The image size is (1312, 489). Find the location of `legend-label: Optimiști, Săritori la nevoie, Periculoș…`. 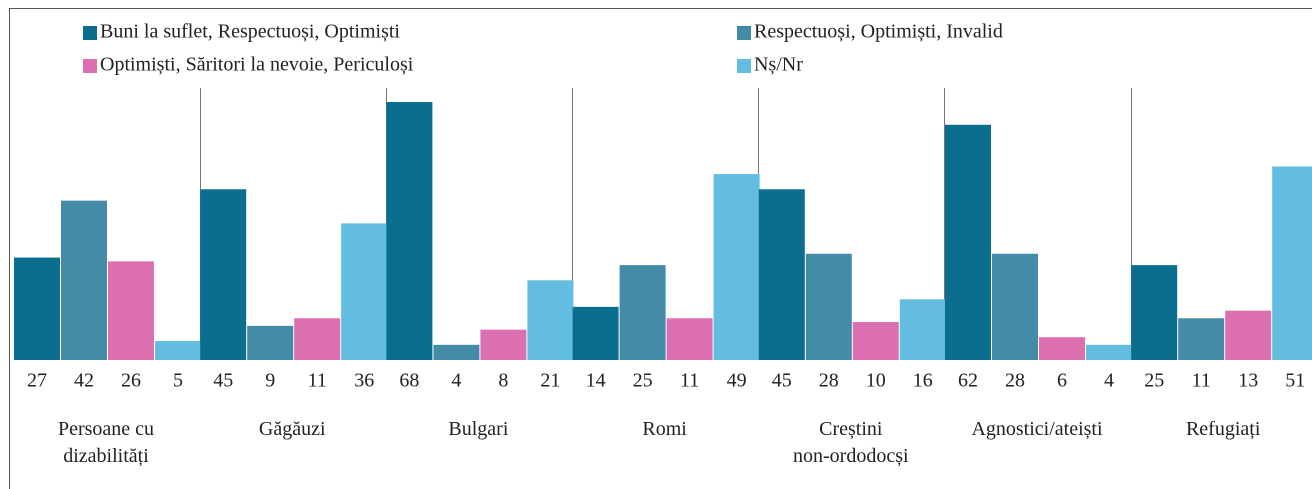

legend-label: Optimiști, Săritori la nevoie, Periculoș… is located at coordinates (257, 65).